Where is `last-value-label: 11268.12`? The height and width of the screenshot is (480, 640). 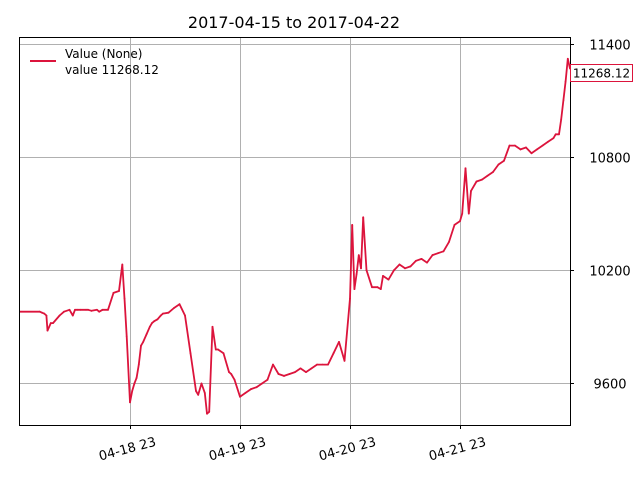 last-value-label: 11268.12 is located at coordinates (601, 74).